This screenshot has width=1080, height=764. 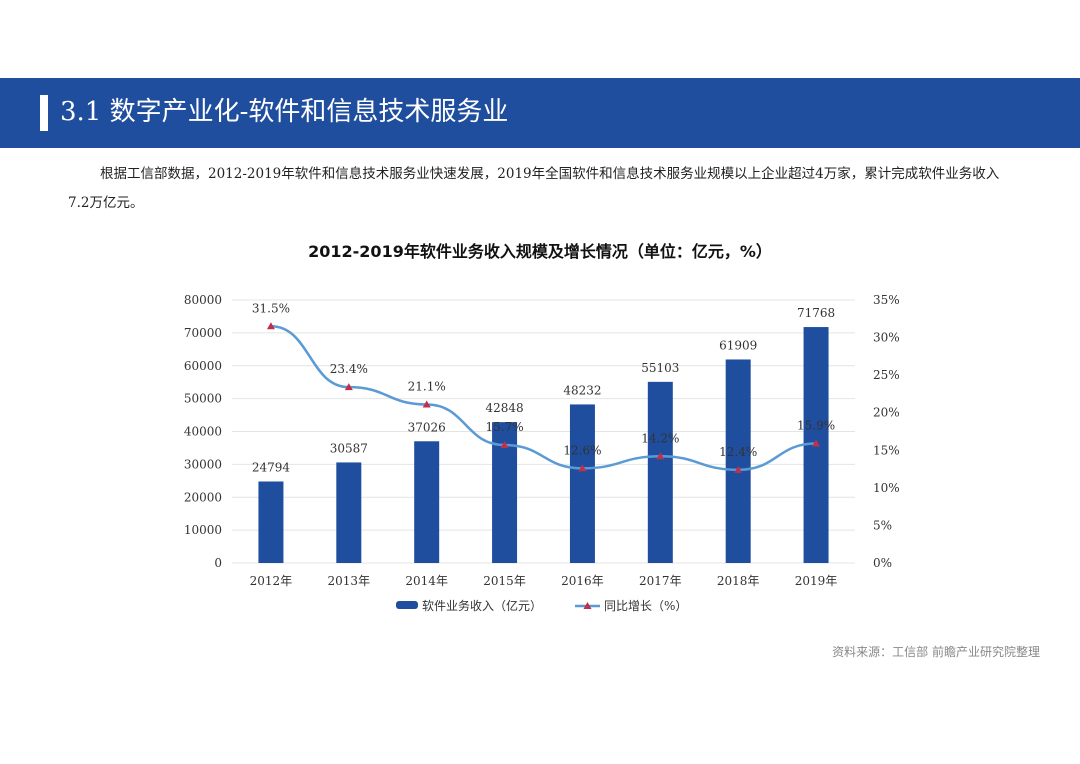 What do you see at coordinates (587, 605) in the screenshot?
I see `legend-line-marker` at bounding box center [587, 605].